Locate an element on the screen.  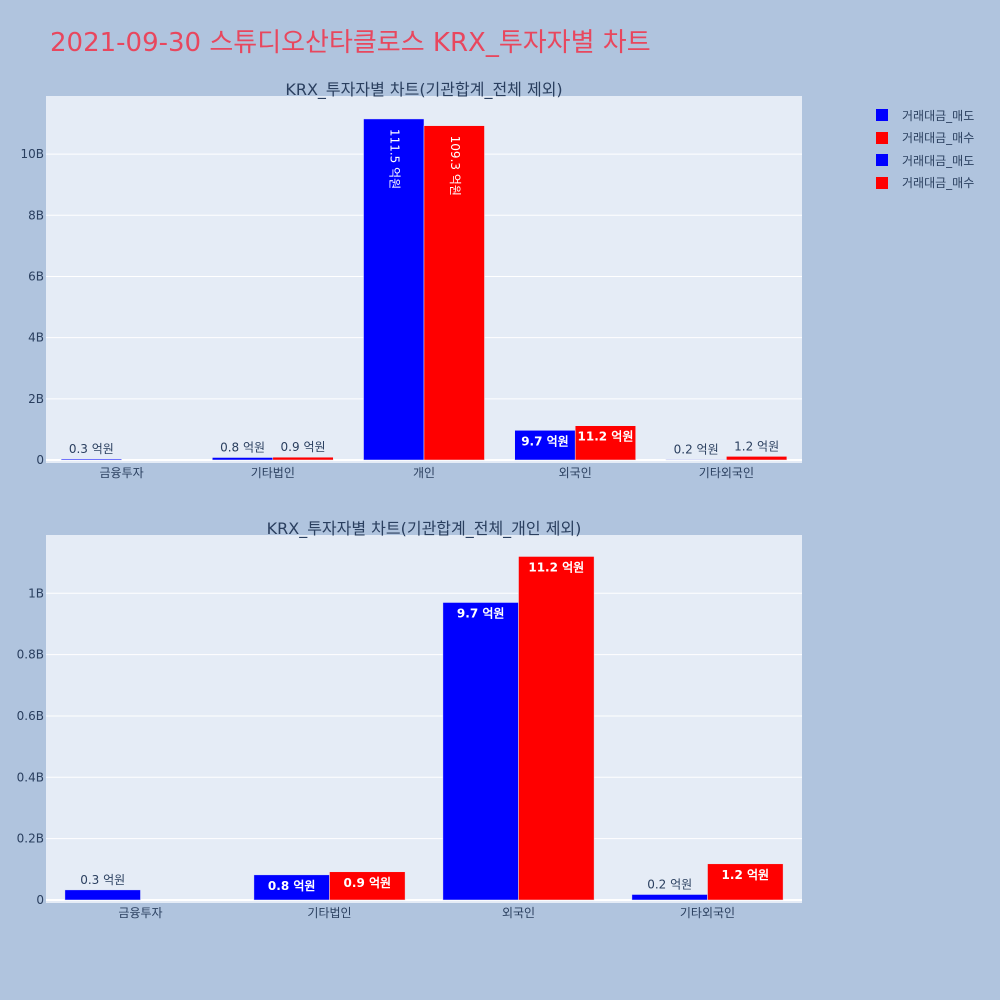
y-tick-label: 0.2B is located at coordinates (30, 839).